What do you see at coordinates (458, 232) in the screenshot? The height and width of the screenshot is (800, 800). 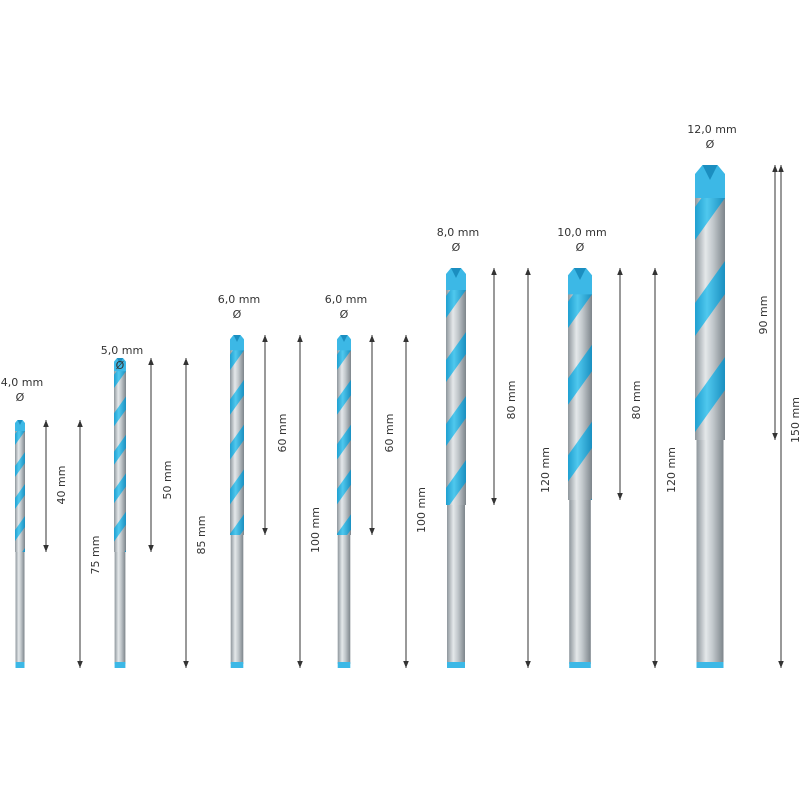 I see `diameter-label: 8,0 mm` at bounding box center [458, 232].